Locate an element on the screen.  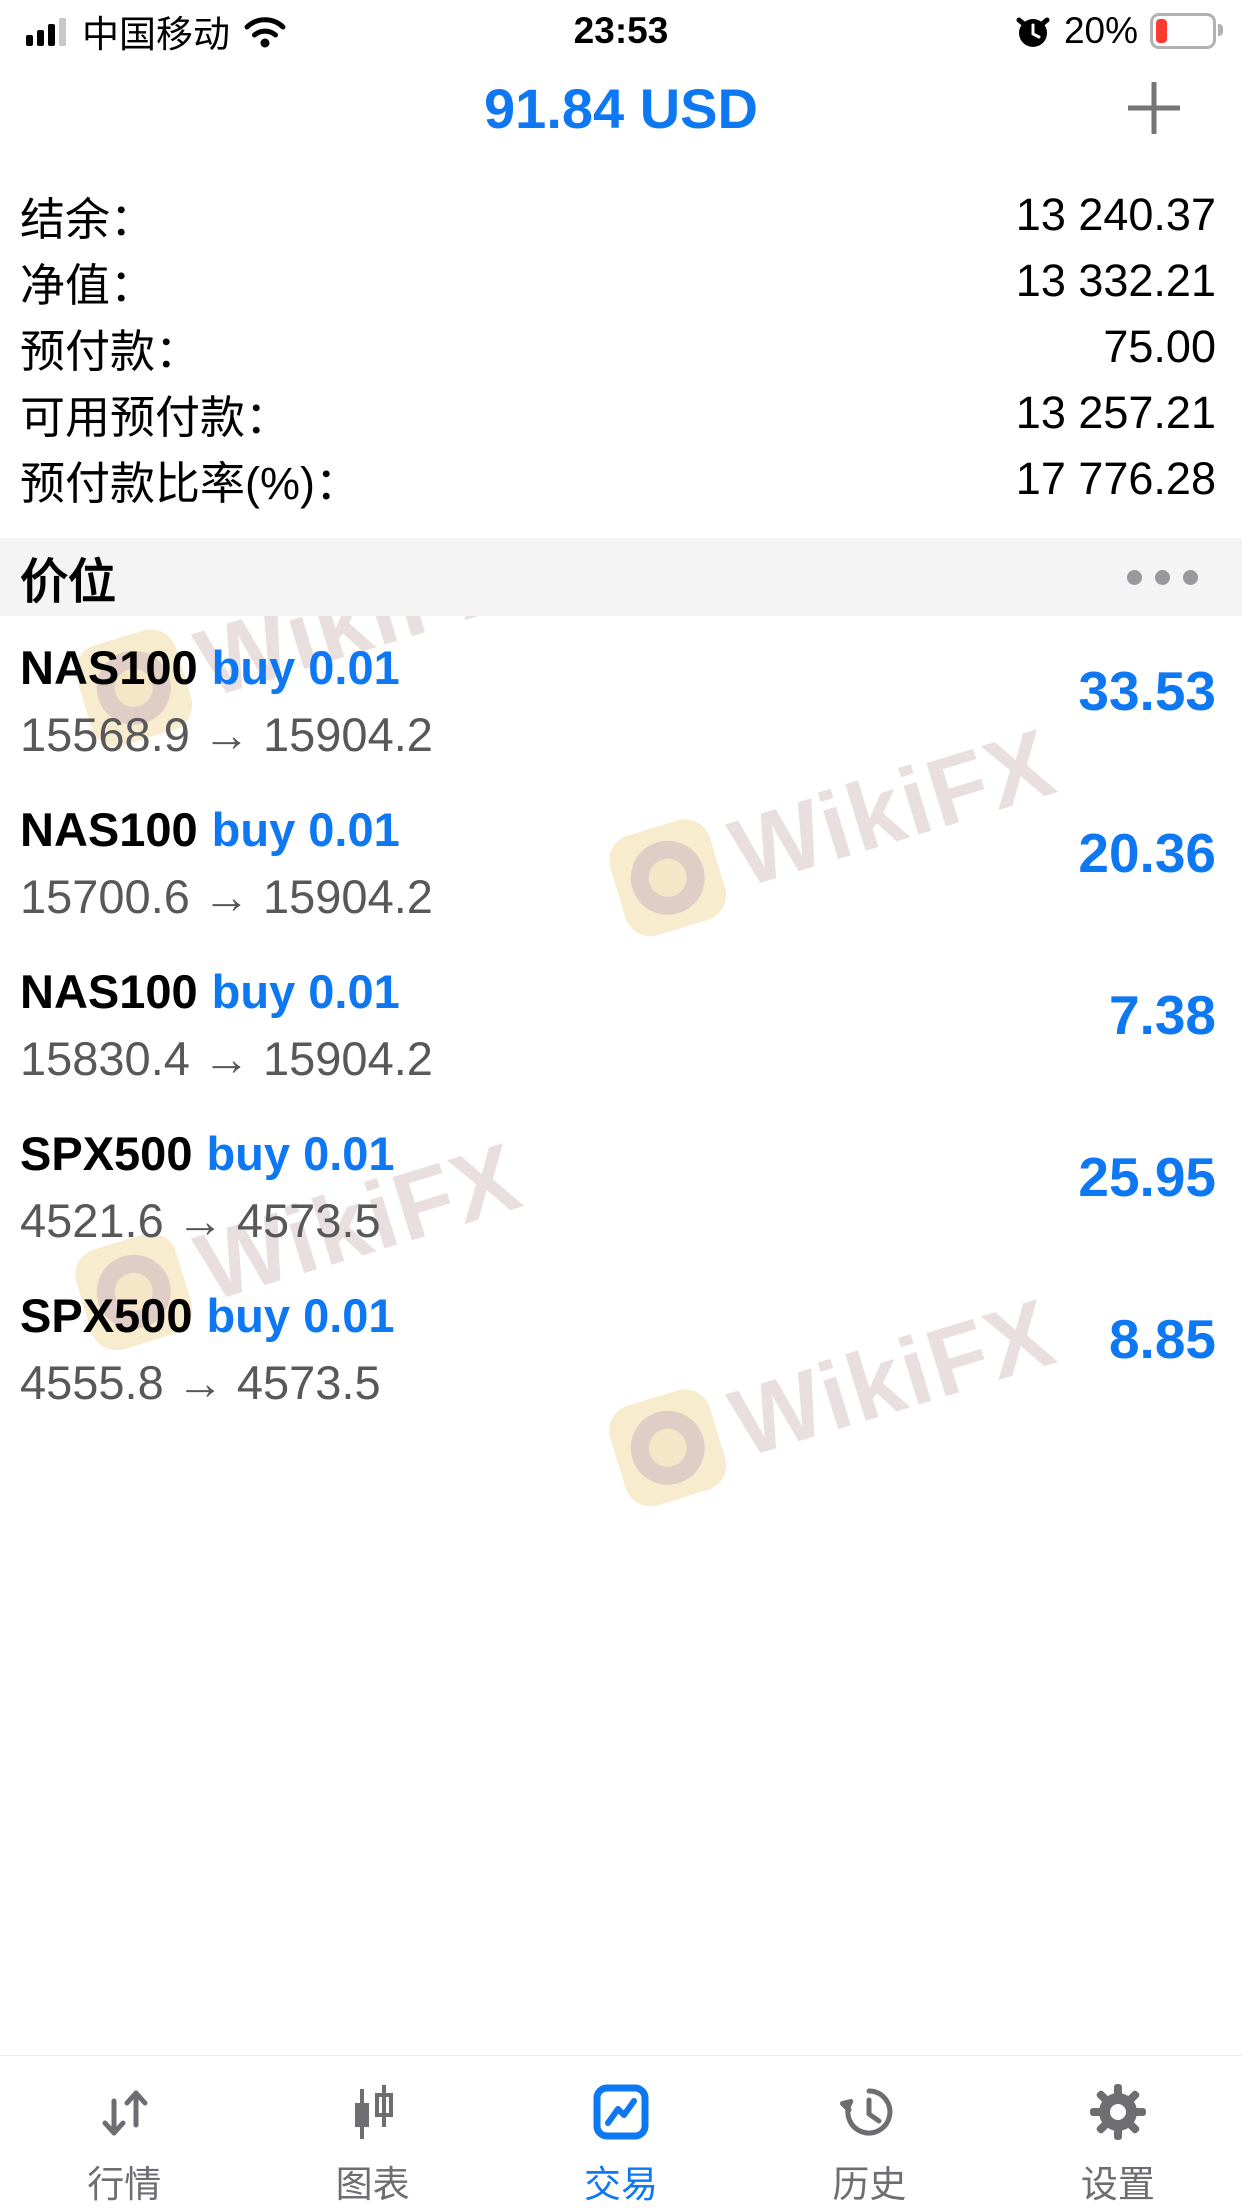
position-prices: 15830.4 → 15904.2 is located at coordinates (226, 1058).